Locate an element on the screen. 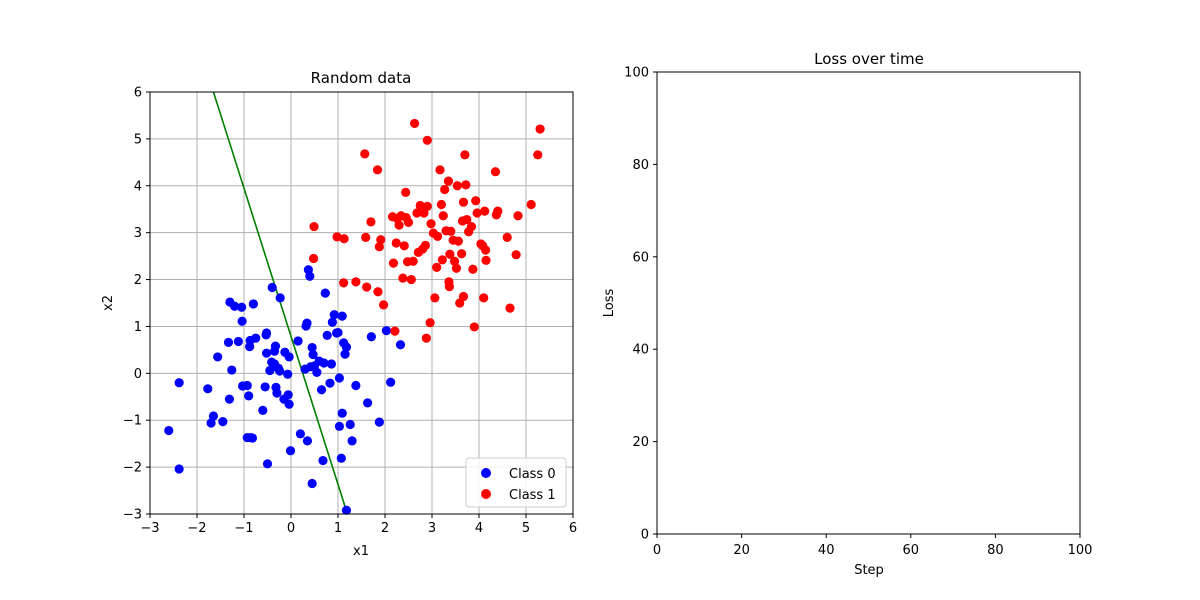 This screenshot has width=1200, height=600. loss-xtick-label: 80 is located at coordinates (995, 550).